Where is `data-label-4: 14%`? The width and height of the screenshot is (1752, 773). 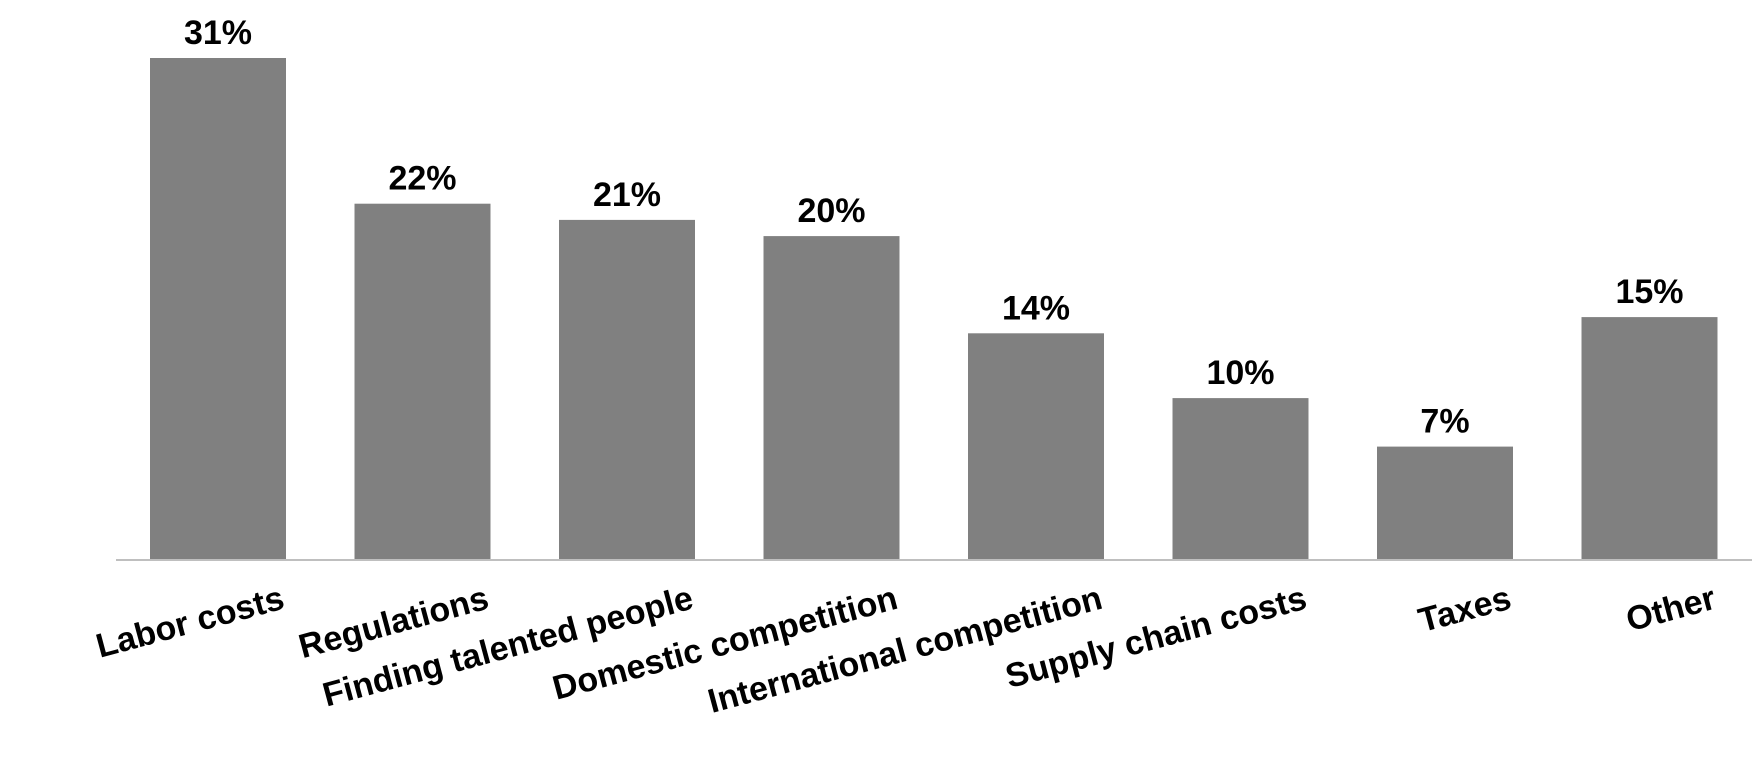 data-label-4: 14% is located at coordinates (1036, 308).